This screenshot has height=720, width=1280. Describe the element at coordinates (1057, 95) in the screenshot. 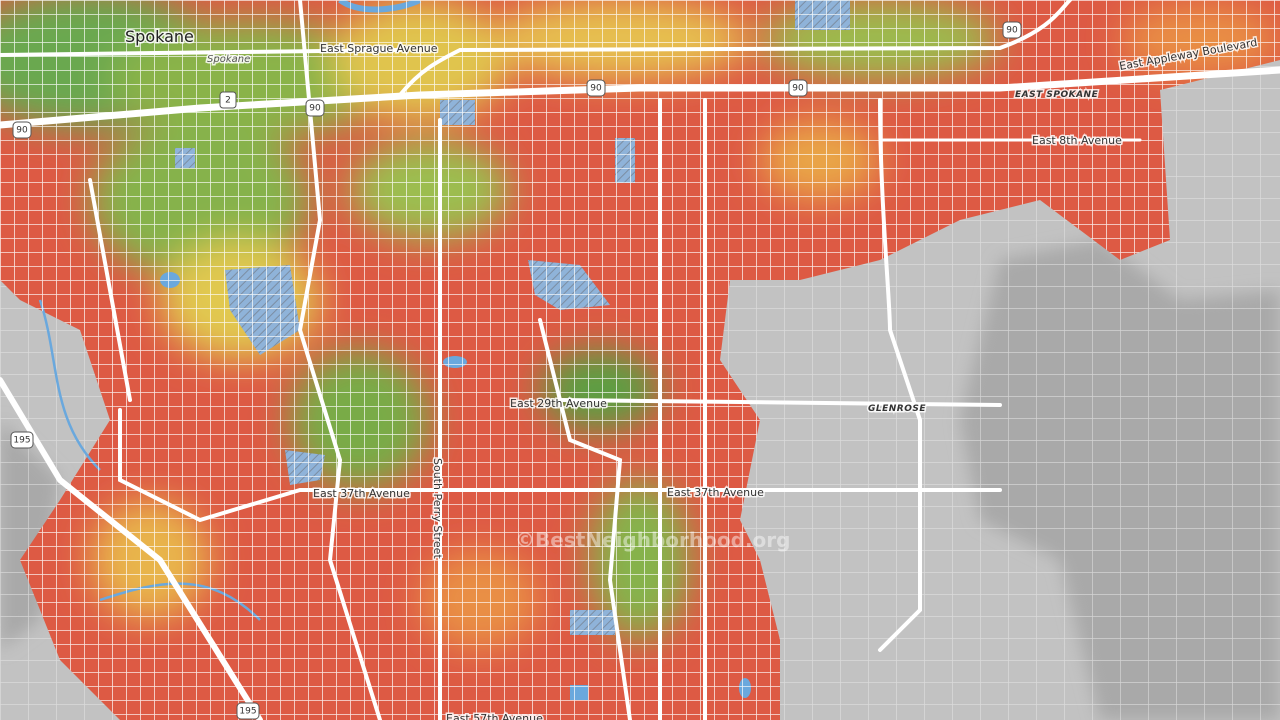

I see `neighborhood-label: EAST SPOKANE` at that location.